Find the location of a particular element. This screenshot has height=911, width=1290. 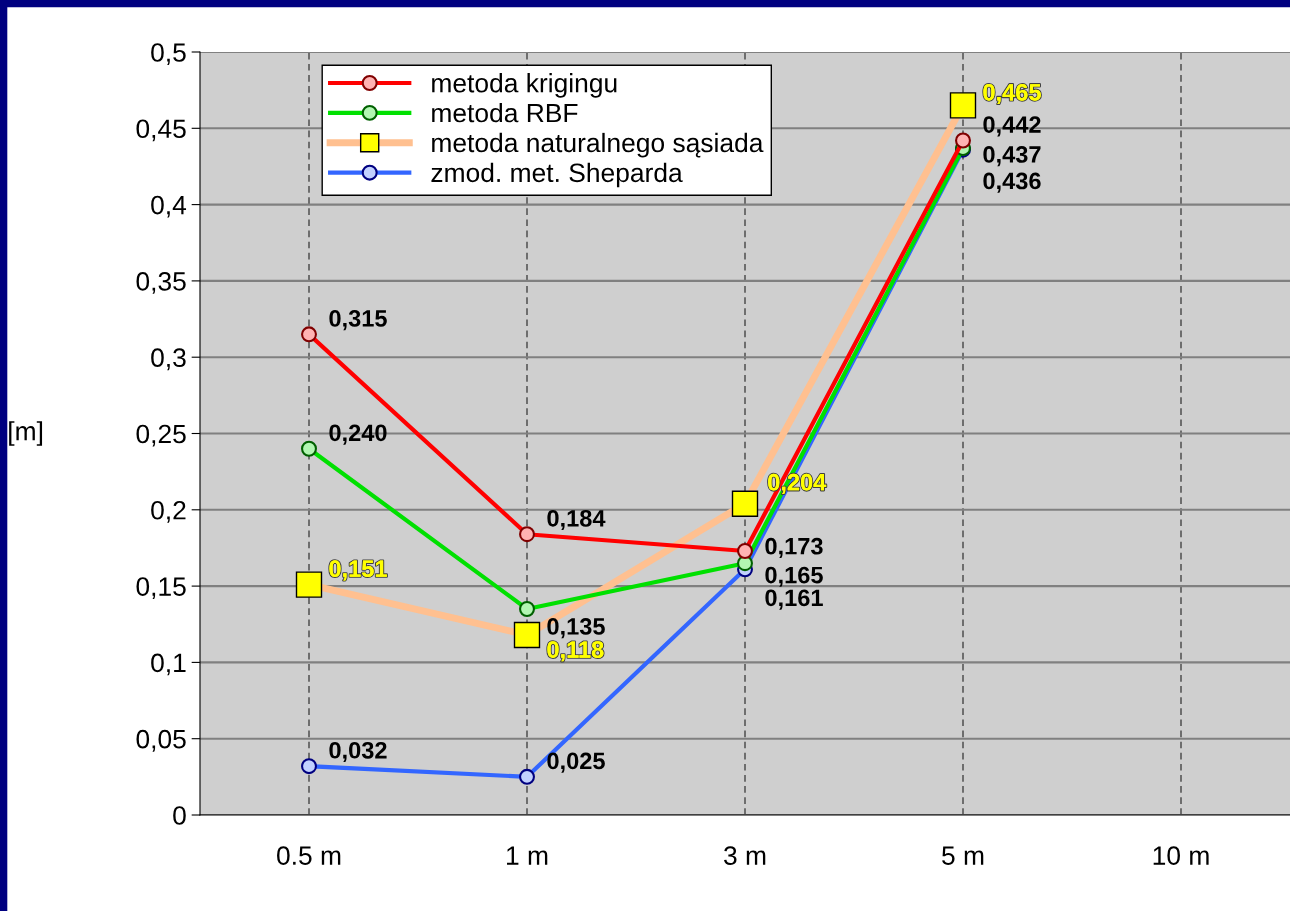

legend-label: metoda krigingu is located at coordinates (524, 85).